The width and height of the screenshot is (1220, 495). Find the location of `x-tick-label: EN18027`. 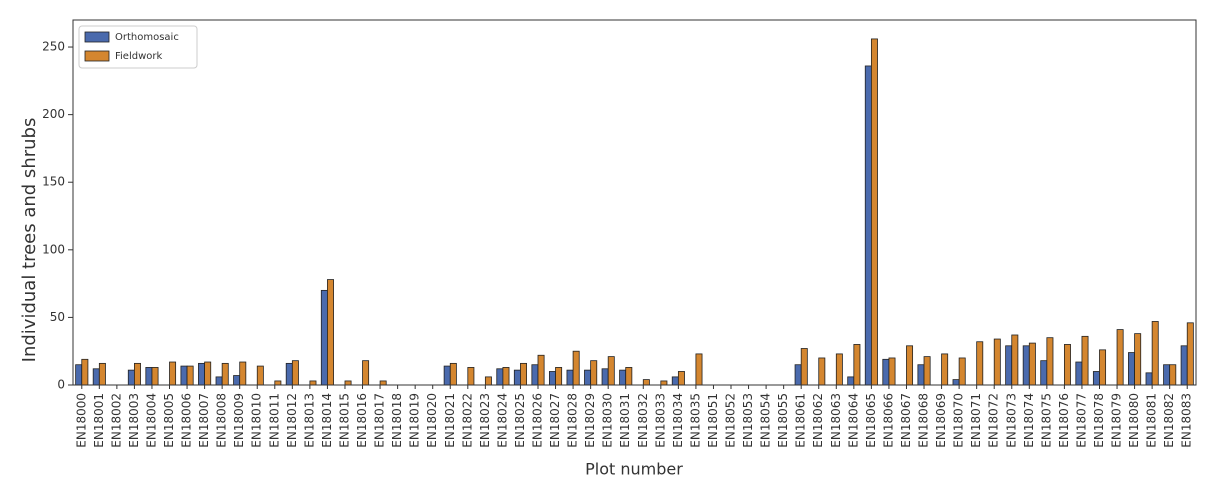

x-tick-label: EN18027 is located at coordinates (555, 420).